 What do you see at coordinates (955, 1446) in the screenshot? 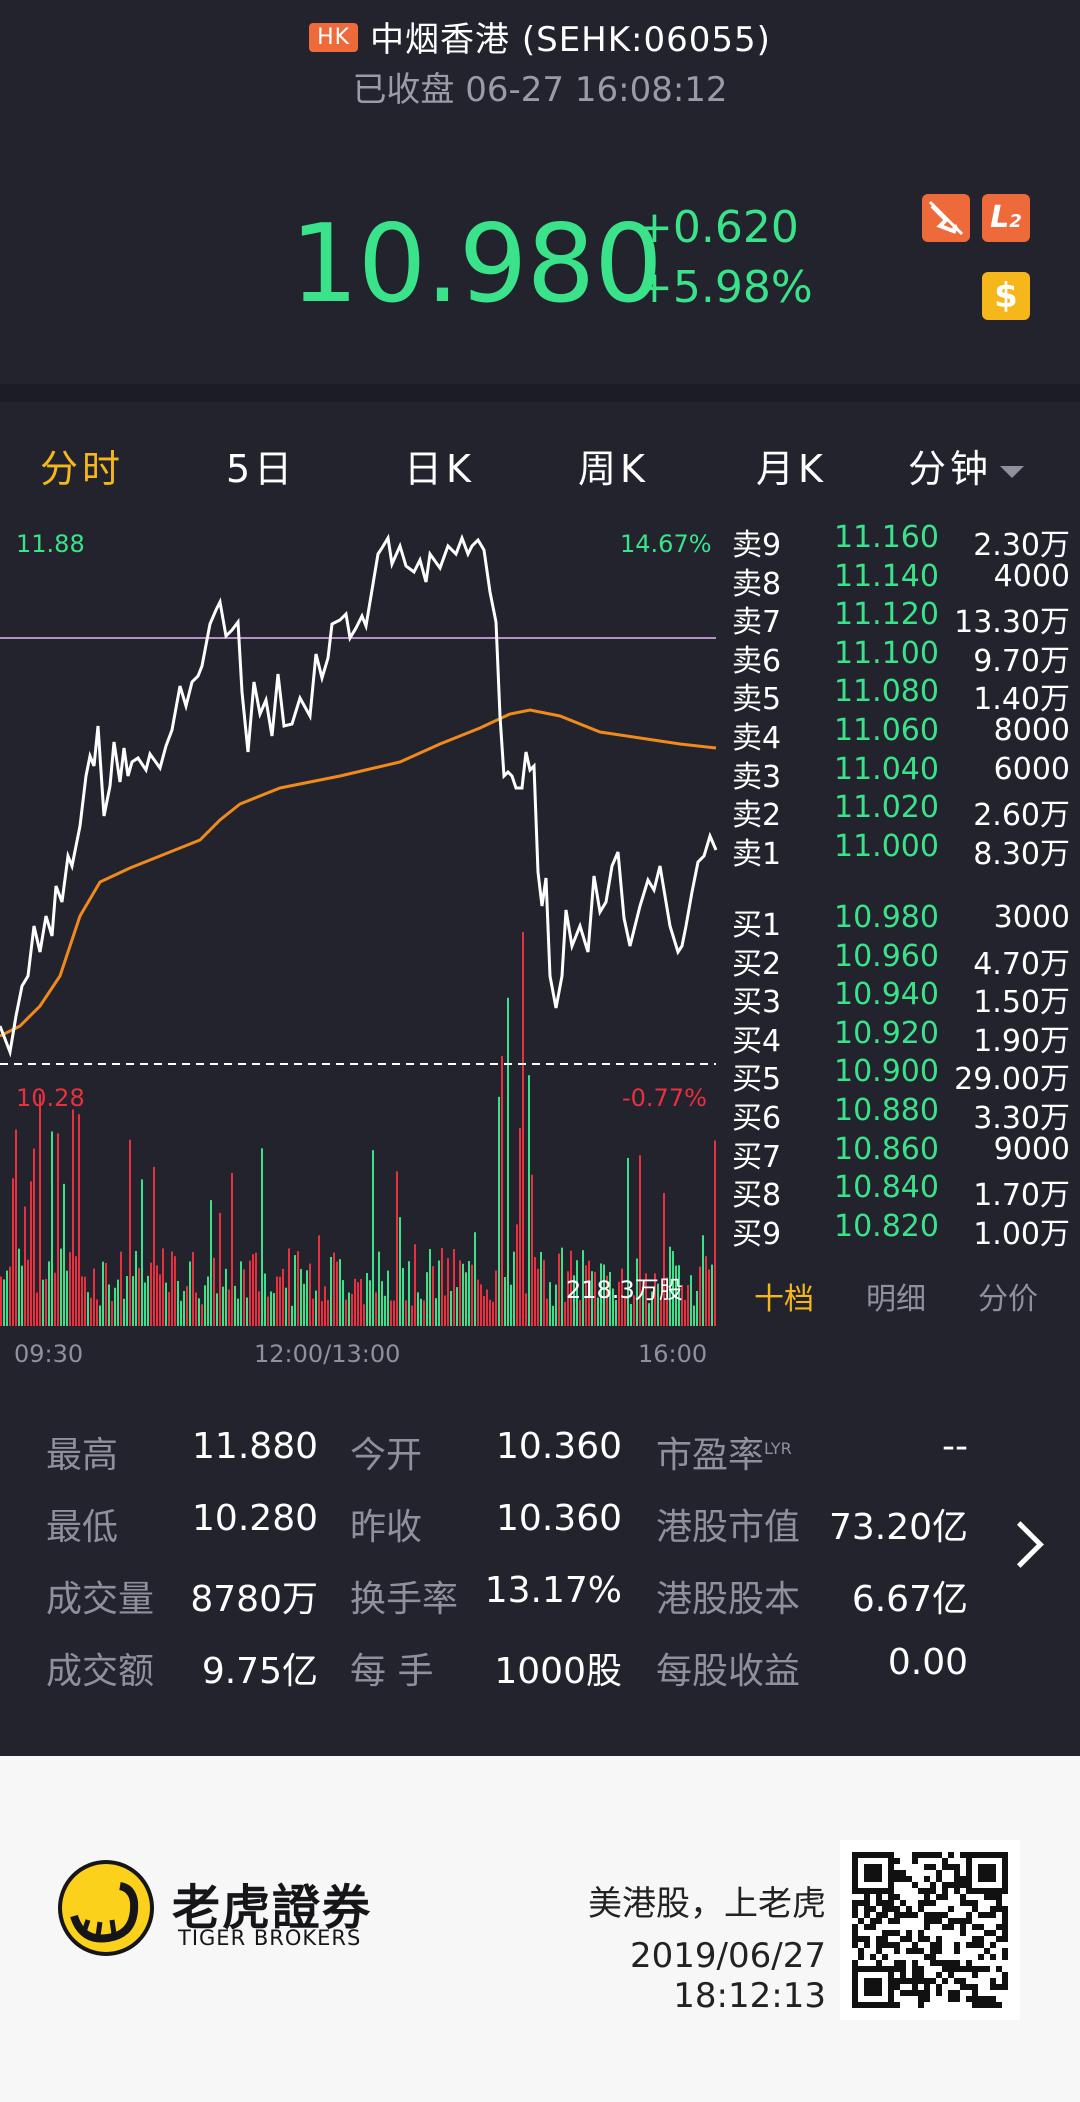
I see `stat-value: --` at bounding box center [955, 1446].